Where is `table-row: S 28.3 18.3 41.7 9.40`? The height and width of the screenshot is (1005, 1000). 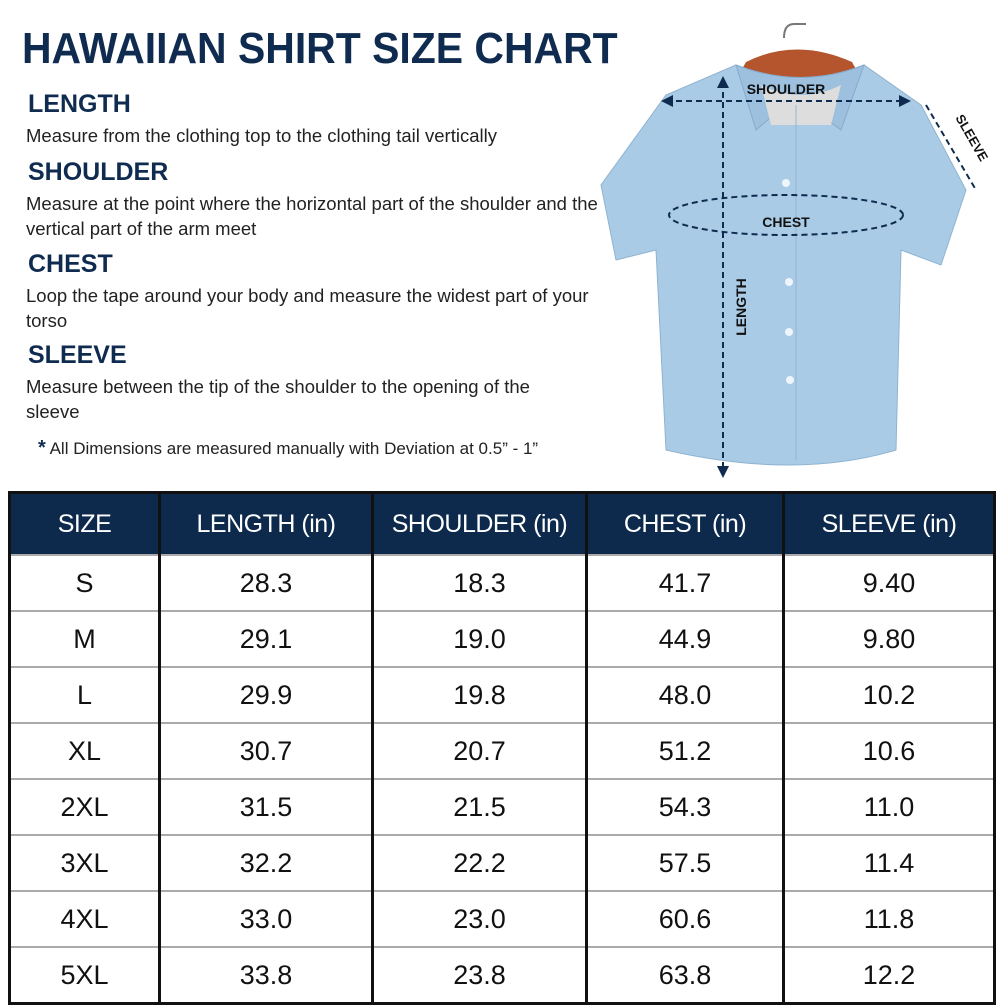 table-row: S 28.3 18.3 41.7 9.40 is located at coordinates (502, 582).